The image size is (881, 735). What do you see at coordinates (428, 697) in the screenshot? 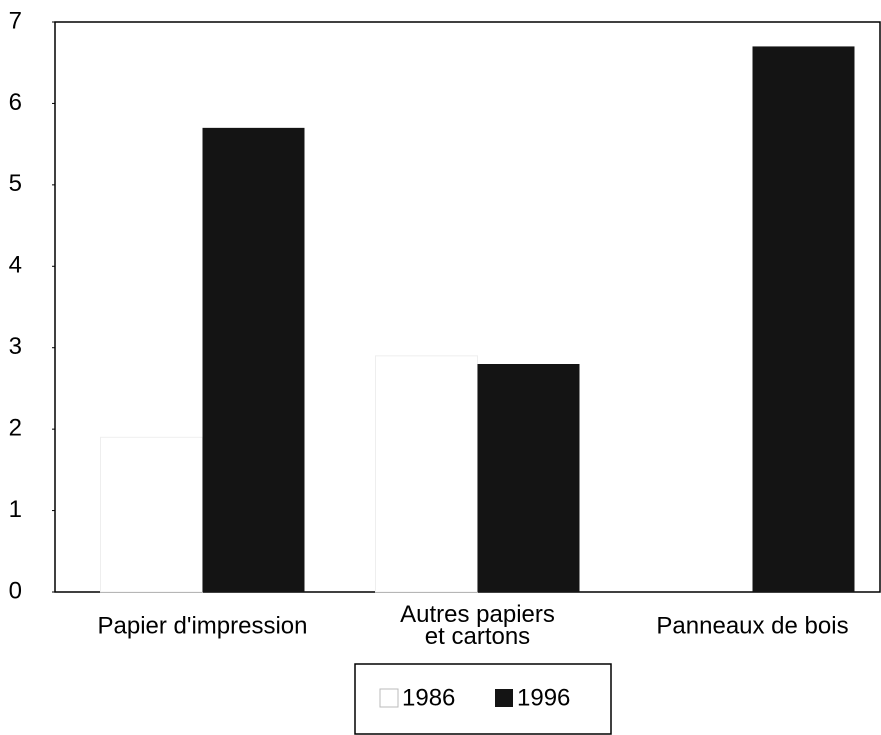
I see `legend-label: 1986` at bounding box center [428, 697].